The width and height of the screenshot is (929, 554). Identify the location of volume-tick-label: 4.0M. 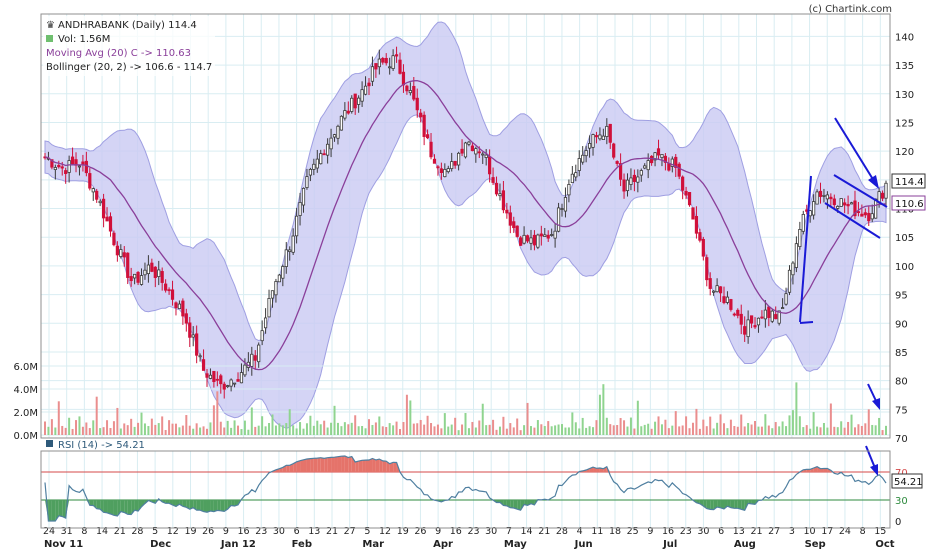
(25, 390).